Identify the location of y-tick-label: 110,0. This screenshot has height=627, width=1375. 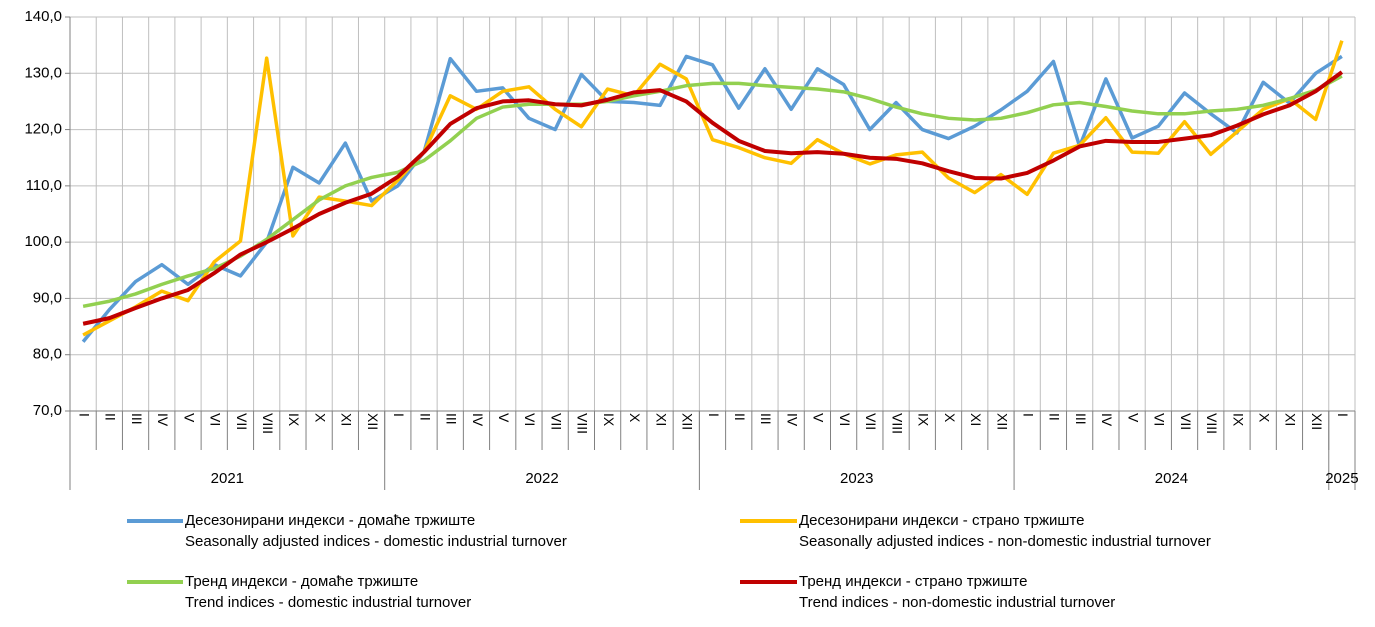
(44, 185).